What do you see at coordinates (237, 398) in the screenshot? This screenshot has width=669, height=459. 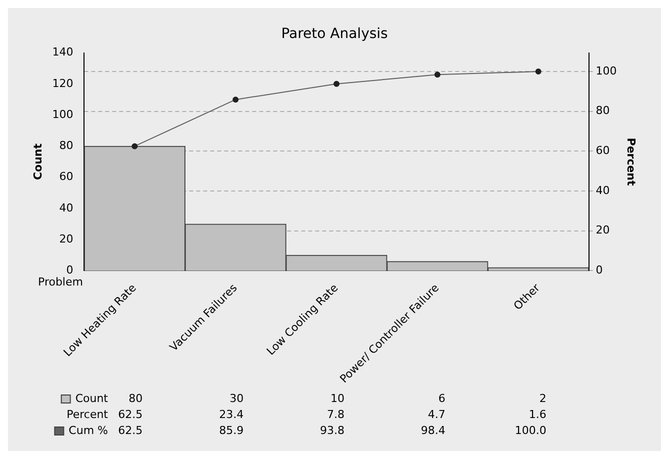 I see `data-label: 30` at bounding box center [237, 398].